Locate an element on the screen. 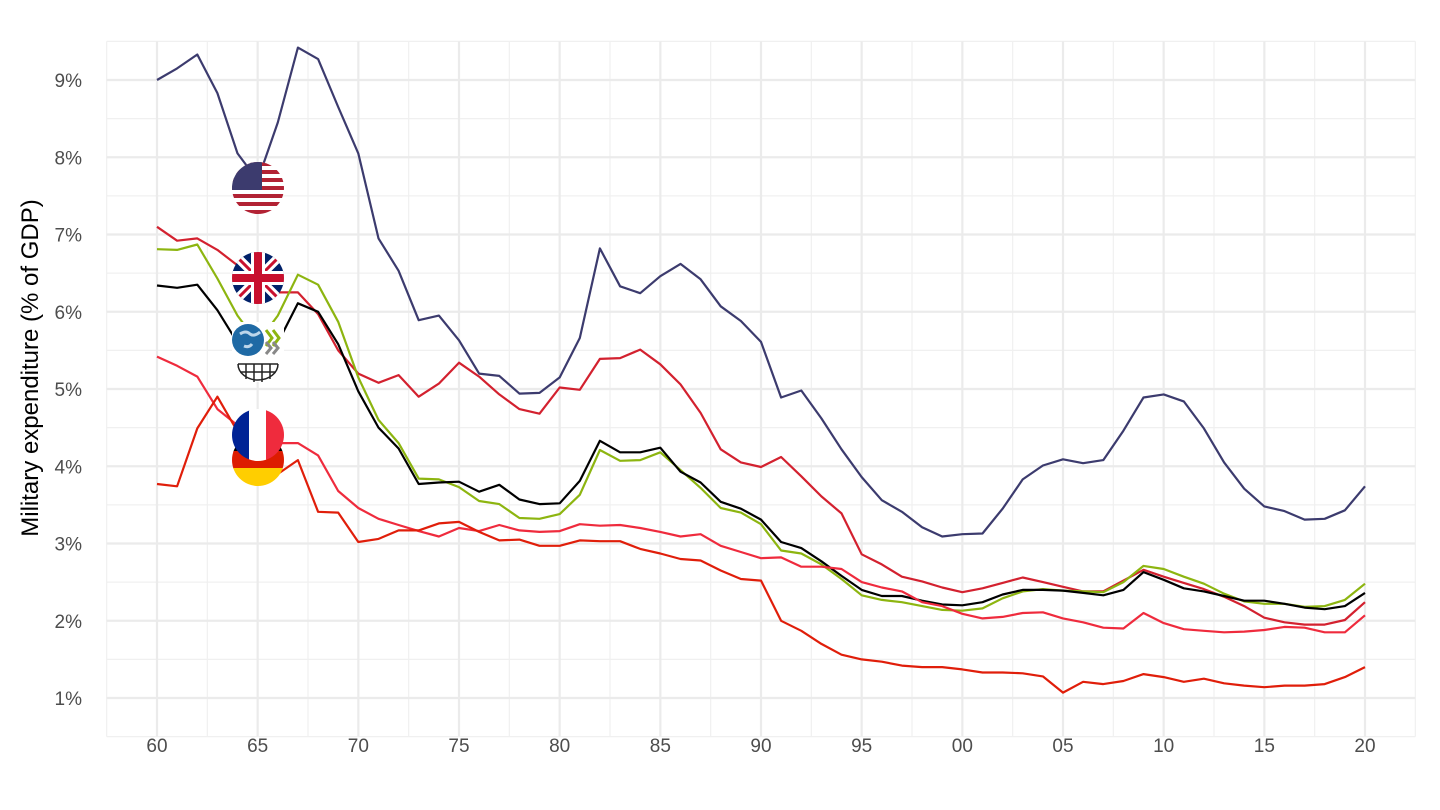 Image resolution: width=1440 pixels, height=810 pixels. x-tick-label: 75 is located at coordinates (458, 746).